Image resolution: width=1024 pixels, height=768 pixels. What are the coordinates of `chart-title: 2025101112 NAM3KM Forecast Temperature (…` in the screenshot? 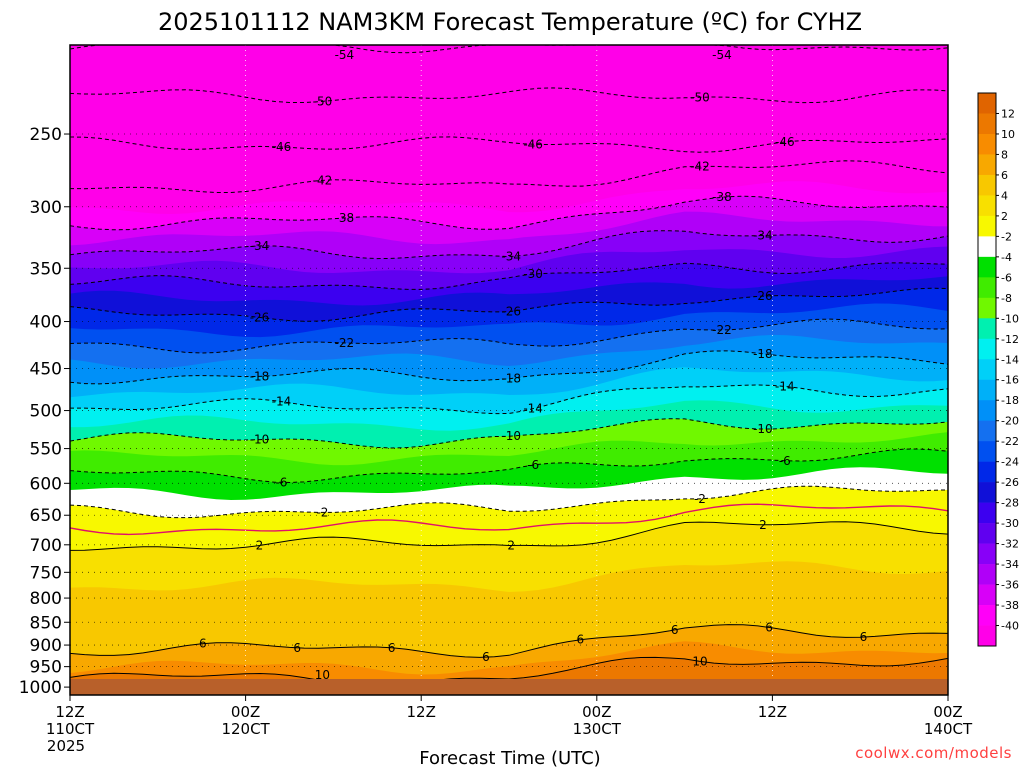 It's located at (510, 22).